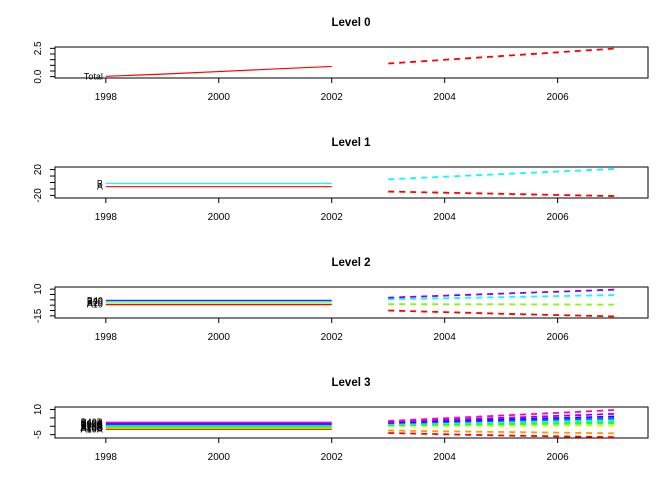 This screenshot has height=480, width=672. Describe the element at coordinates (100, 187) in the screenshot. I see `series-name-label: A` at that location.